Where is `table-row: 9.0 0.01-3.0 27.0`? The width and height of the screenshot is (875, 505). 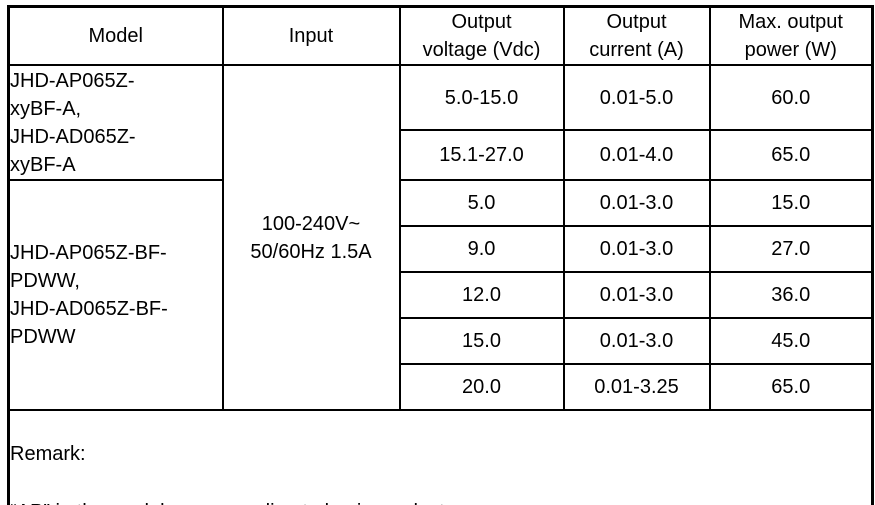 table-row: 9.0 0.01-3.0 27.0 is located at coordinates (441, 249).